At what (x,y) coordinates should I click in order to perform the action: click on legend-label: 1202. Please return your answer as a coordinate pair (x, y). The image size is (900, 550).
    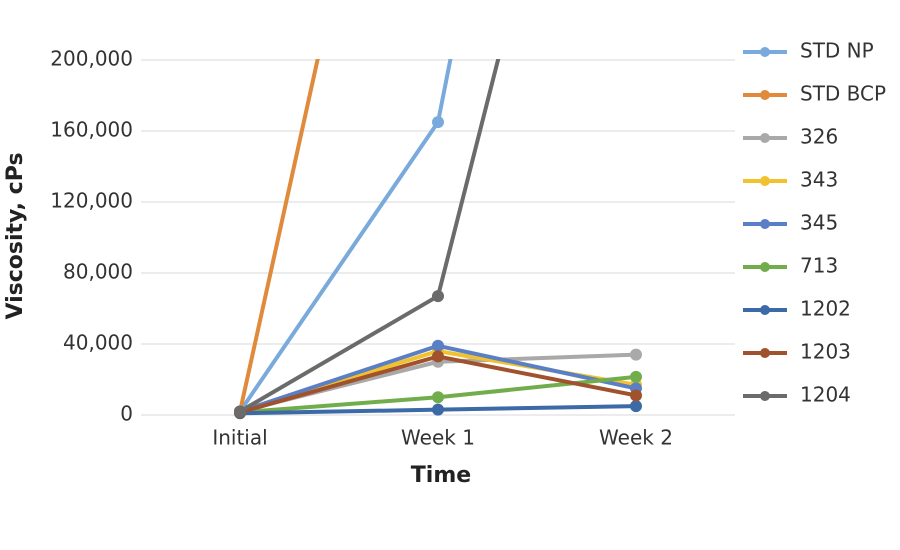
    Looking at the image, I should click on (825, 309).